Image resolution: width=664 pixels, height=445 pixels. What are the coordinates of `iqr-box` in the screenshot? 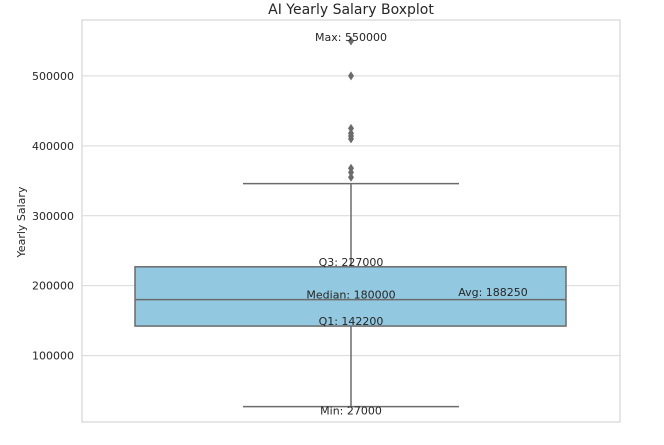 It's located at (350, 296).